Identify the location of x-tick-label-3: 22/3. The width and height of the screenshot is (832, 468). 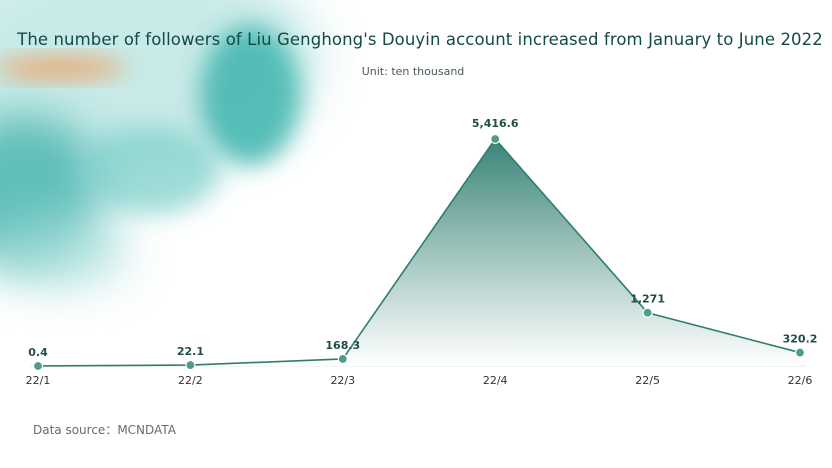
(342, 380).